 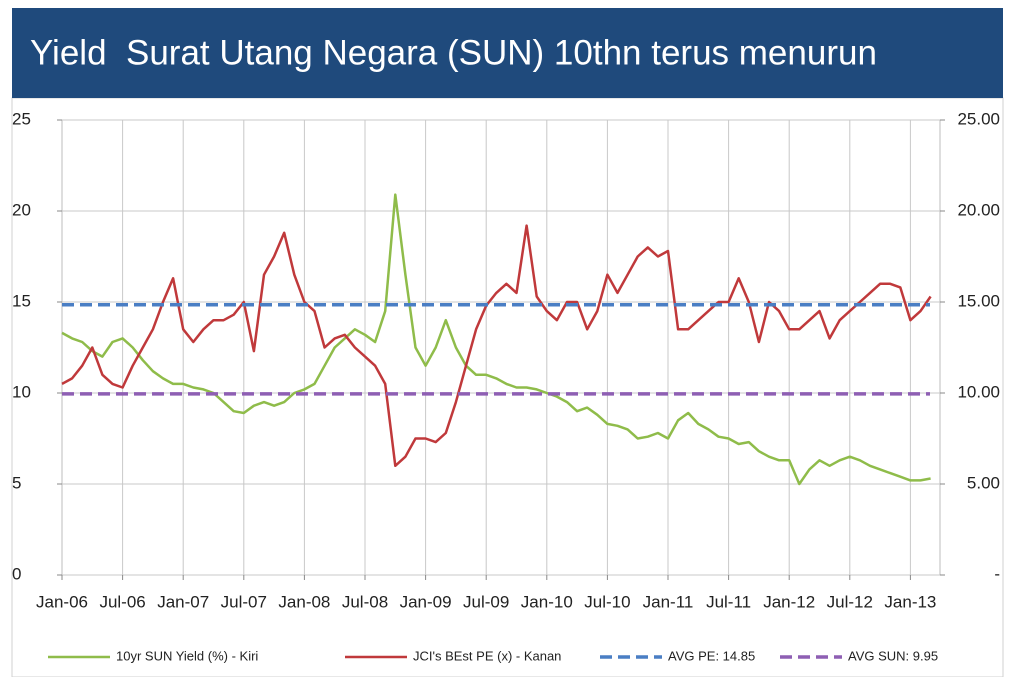 What do you see at coordinates (978, 209) in the screenshot?
I see `y2-tick-label: 20.00` at bounding box center [978, 209].